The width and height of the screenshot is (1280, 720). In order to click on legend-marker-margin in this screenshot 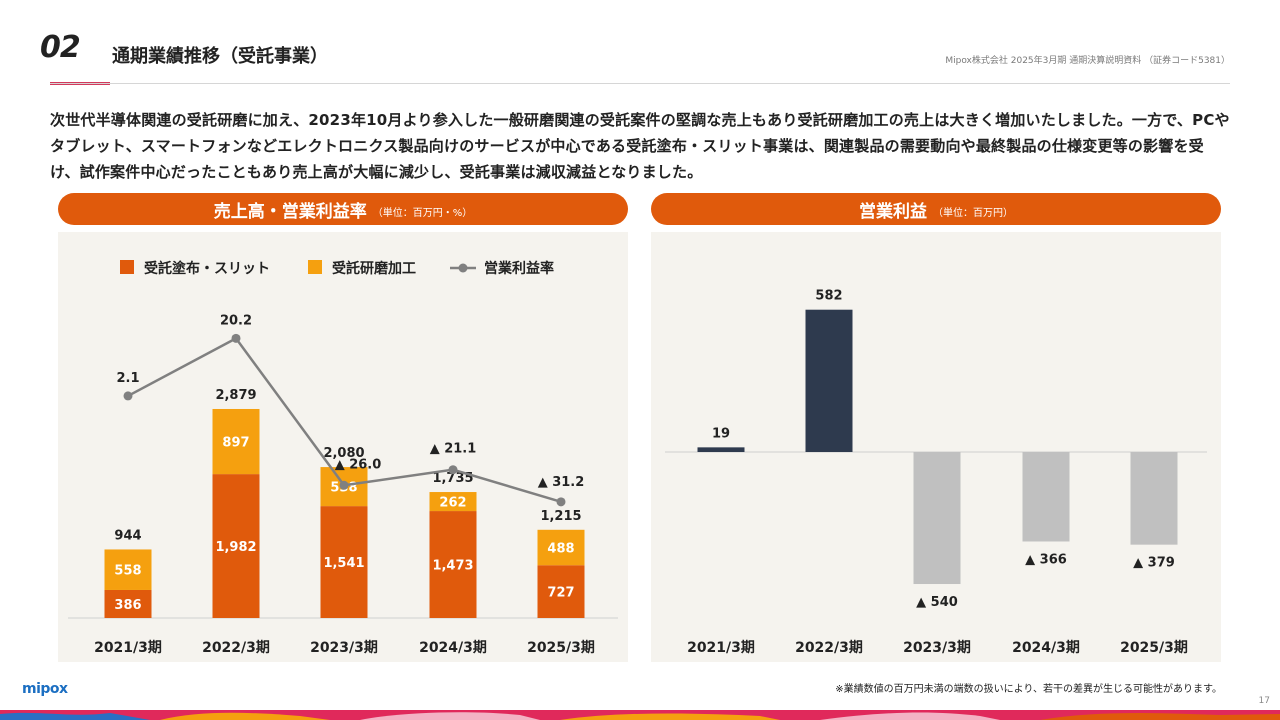, I will do `click(463, 268)`.